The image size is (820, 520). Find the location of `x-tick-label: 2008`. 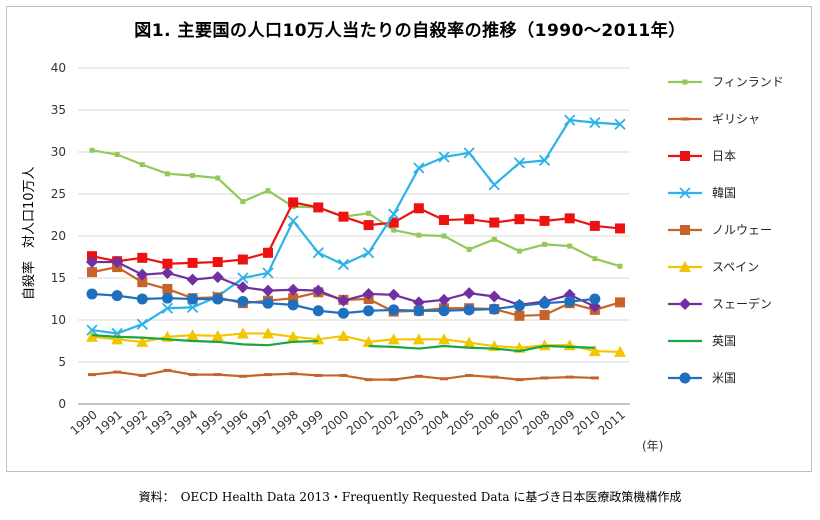

x-tick-label: 2008 is located at coordinates (536, 423).